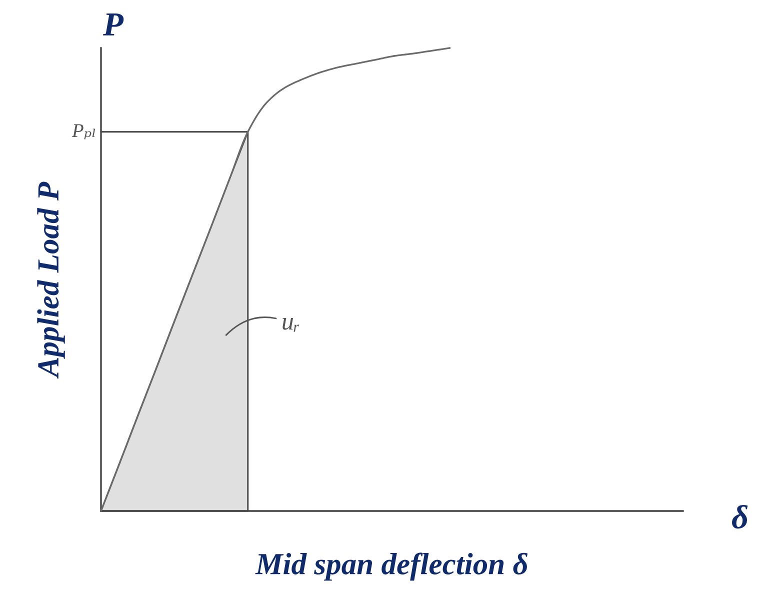 The width and height of the screenshot is (766, 597). I want to click on x-axis-title: Mid span deflection δ, so click(391, 566).